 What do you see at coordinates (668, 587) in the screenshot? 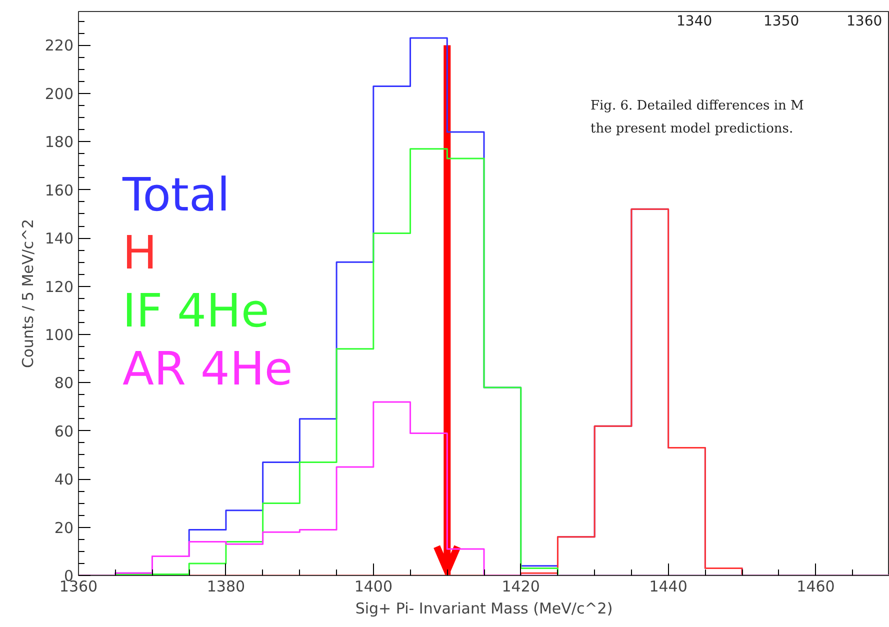
I see `x-tick-label: 1440` at bounding box center [668, 587].